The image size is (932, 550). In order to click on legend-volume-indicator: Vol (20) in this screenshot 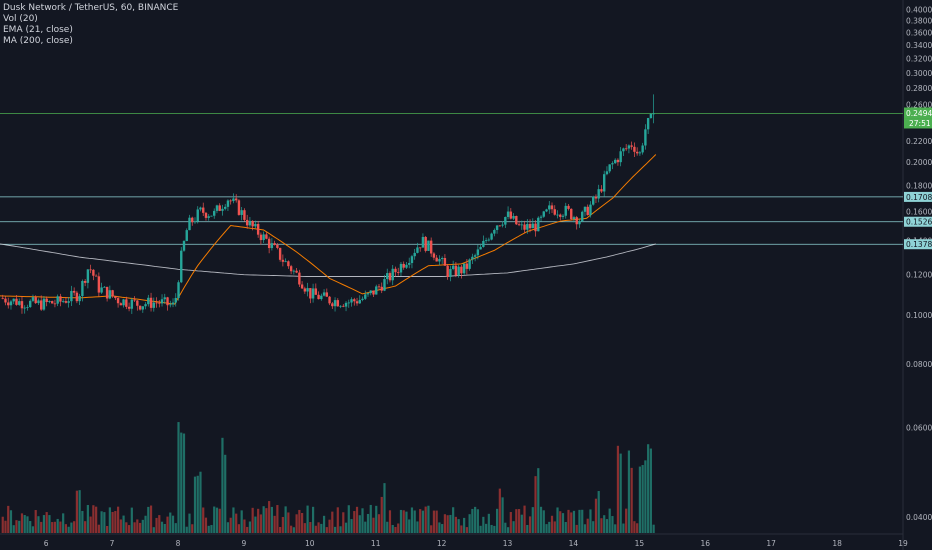, I will do `click(20, 19)`.